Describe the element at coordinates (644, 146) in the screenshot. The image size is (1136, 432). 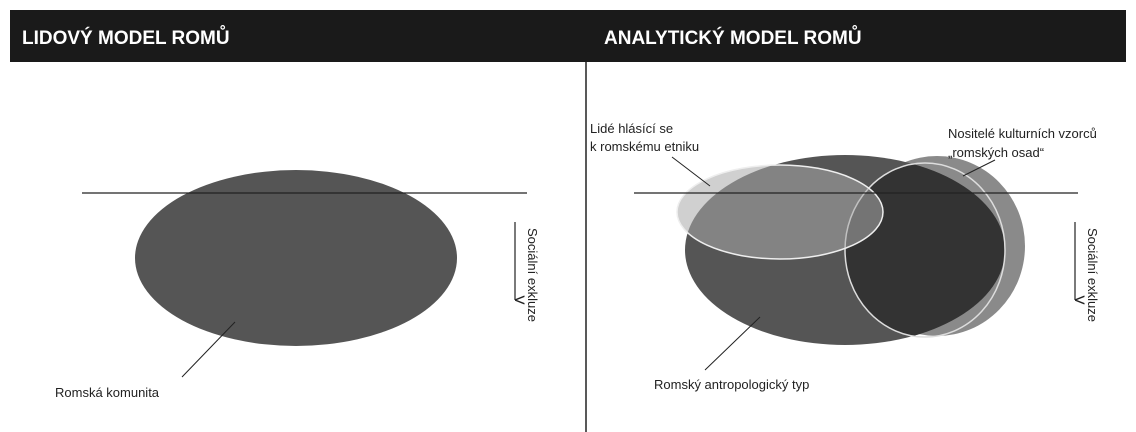
I see `ethnic-label: k romskému etniku` at that location.